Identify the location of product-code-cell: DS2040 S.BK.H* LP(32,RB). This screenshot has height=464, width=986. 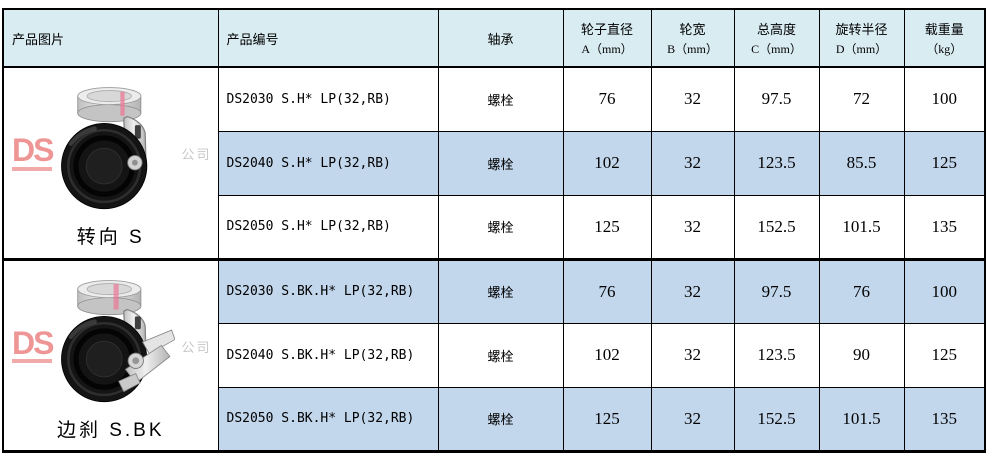
(328, 355).